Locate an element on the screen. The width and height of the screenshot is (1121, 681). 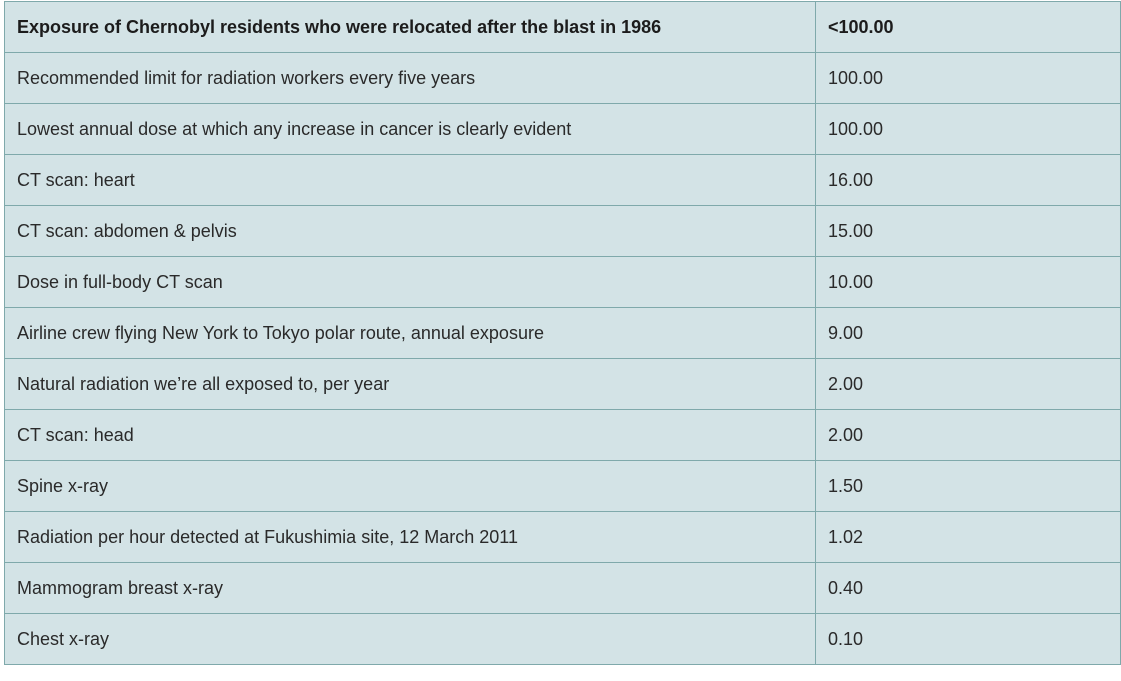
table-row: Mammogram breast x-ray 0.40 is located at coordinates (562, 588).